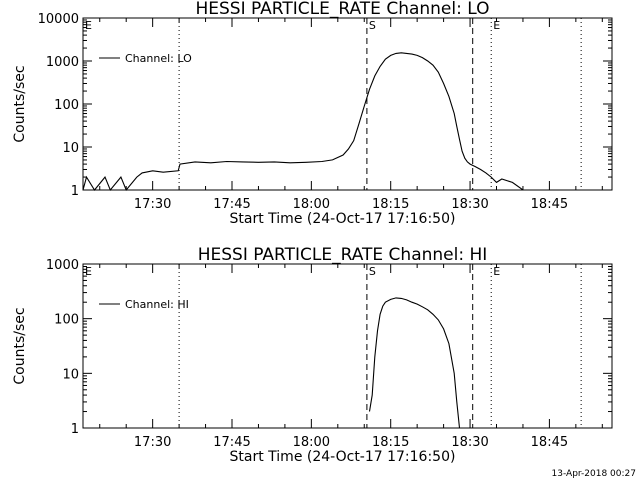 This screenshot has width=640, height=480. I want to click on chart-title: HESSI PARTICLE_RATE Channel: HI, so click(343, 255).